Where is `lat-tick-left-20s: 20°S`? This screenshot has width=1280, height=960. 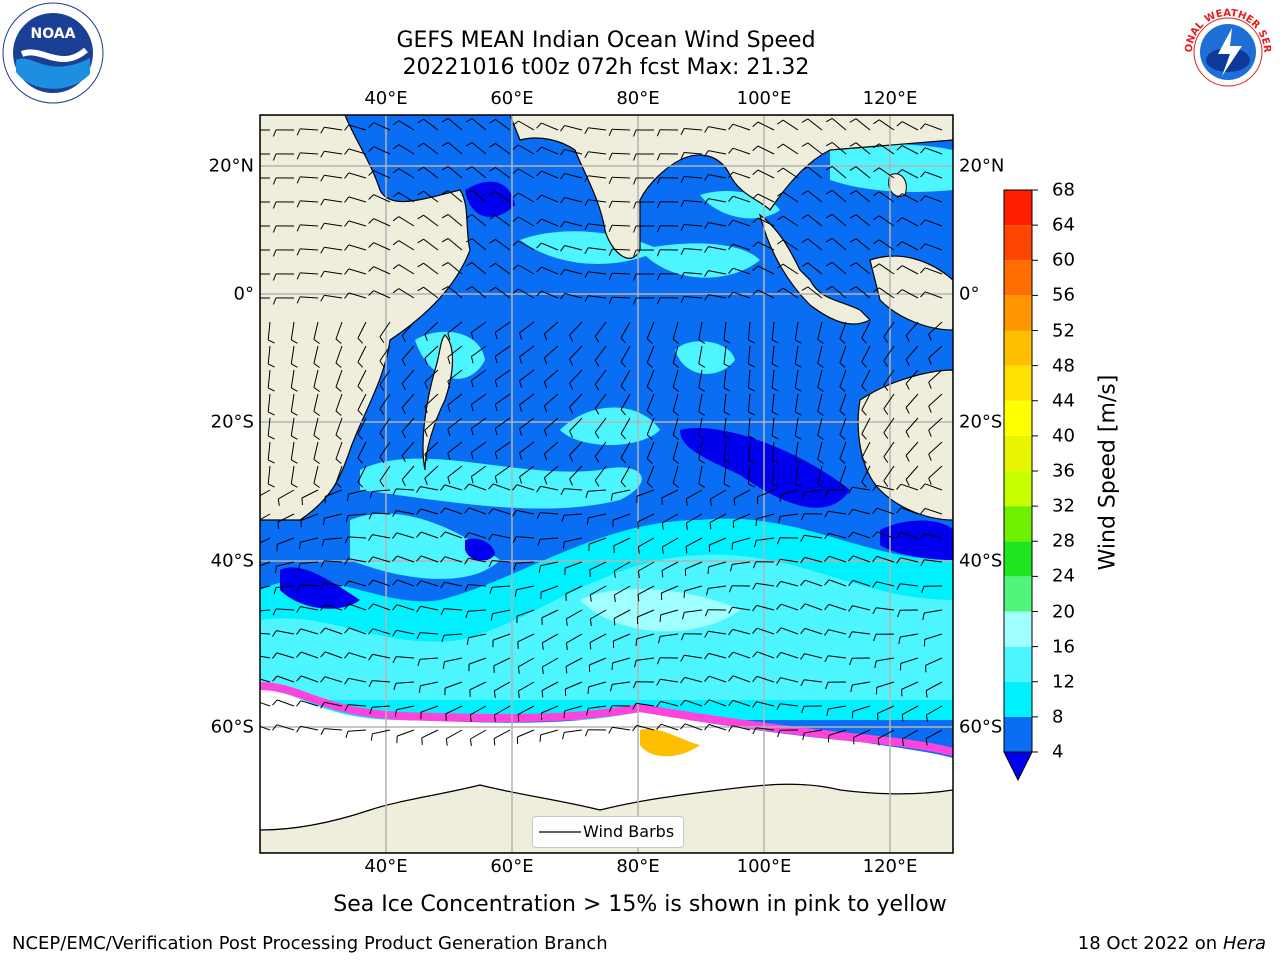 lat-tick-left-20s: 20°S is located at coordinates (232, 422).